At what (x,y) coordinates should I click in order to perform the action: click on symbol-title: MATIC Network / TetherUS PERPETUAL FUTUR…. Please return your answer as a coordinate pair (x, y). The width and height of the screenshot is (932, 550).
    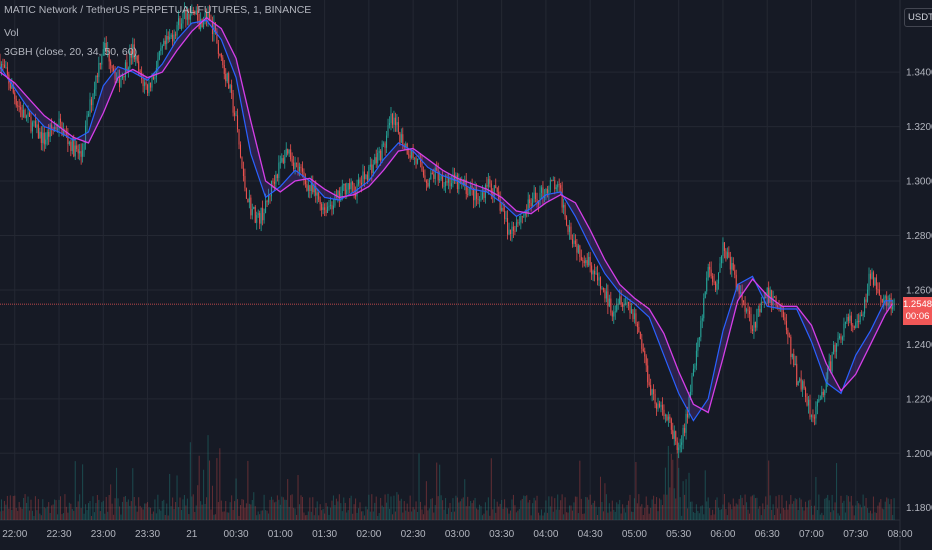
    Looking at the image, I should click on (158, 10).